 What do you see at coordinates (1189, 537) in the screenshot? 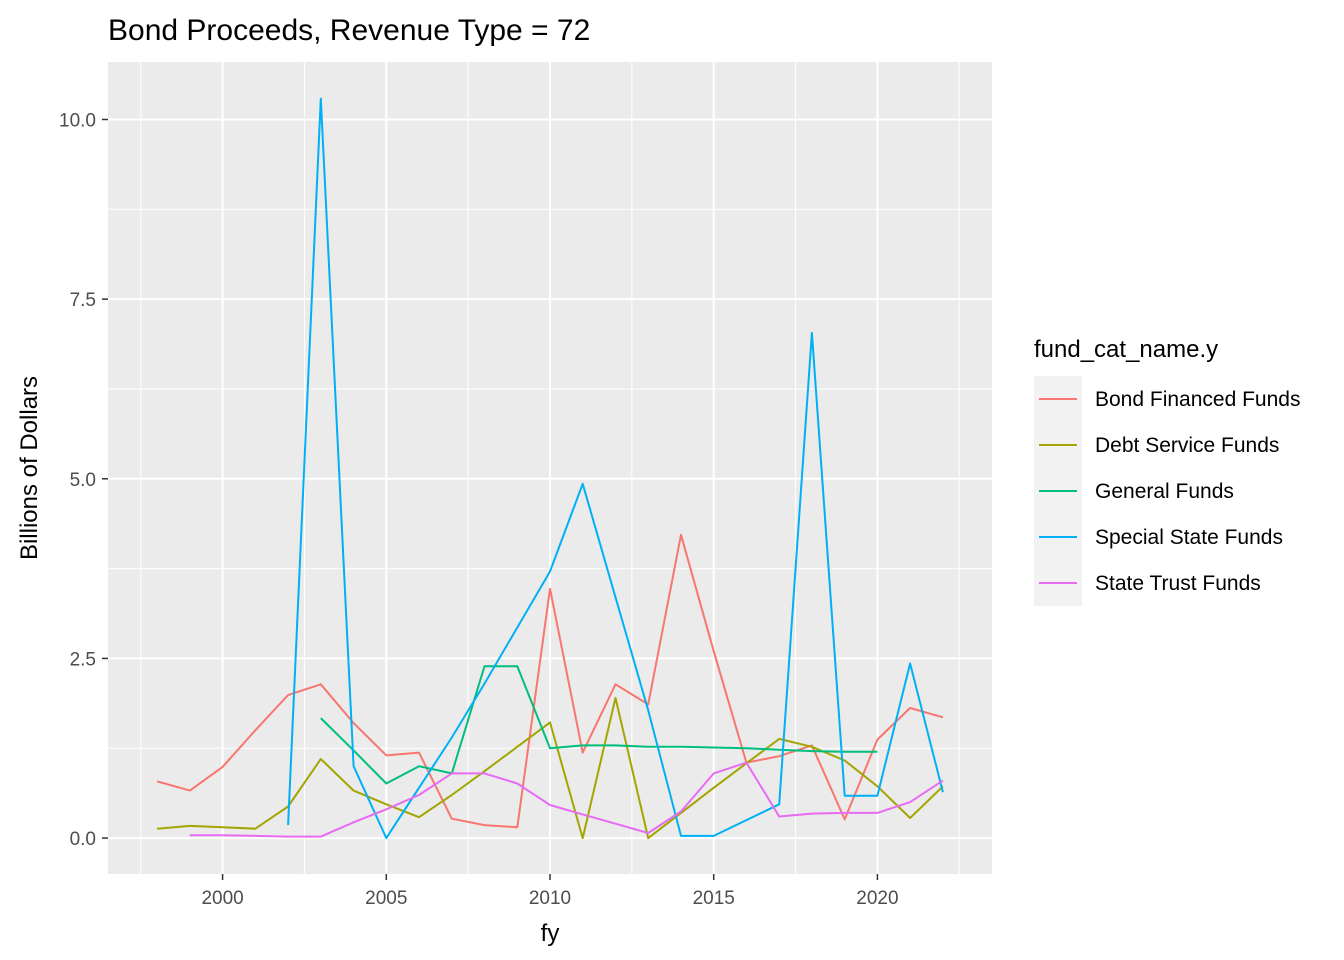
I see `legend-label-special-state-funds: Special State Funds` at bounding box center [1189, 537].